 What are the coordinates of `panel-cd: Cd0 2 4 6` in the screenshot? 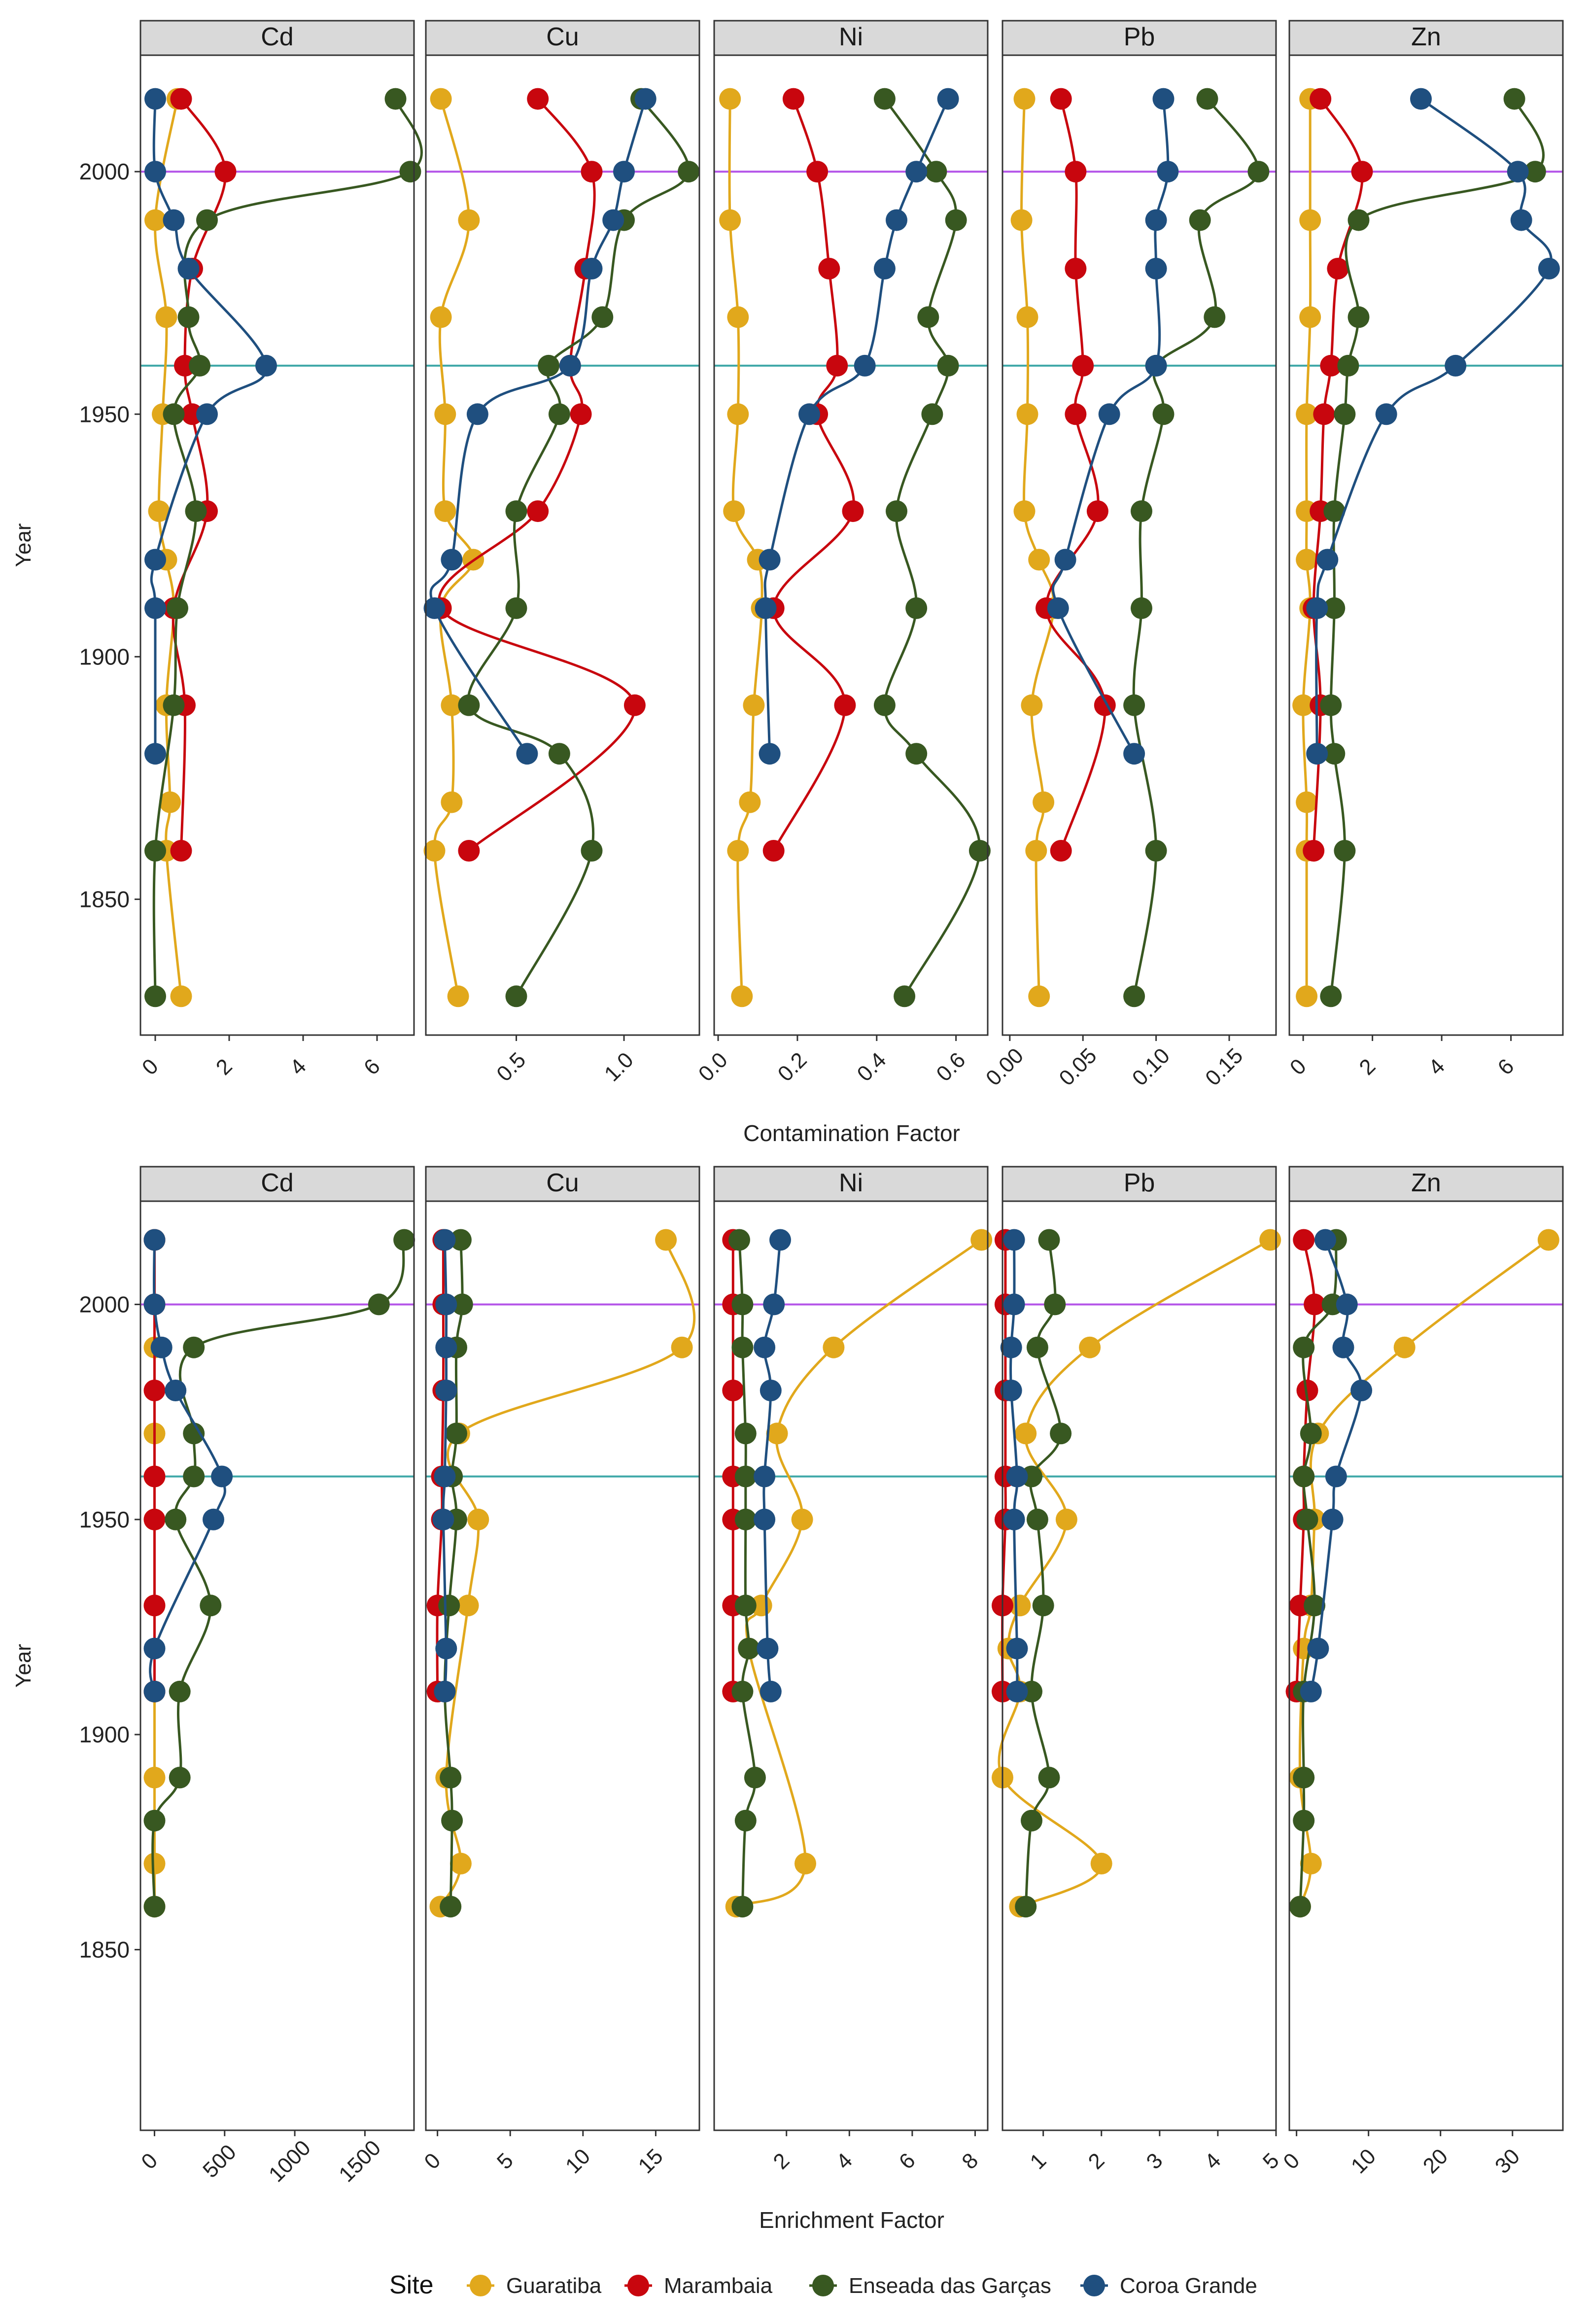 It's located at (280, 550).